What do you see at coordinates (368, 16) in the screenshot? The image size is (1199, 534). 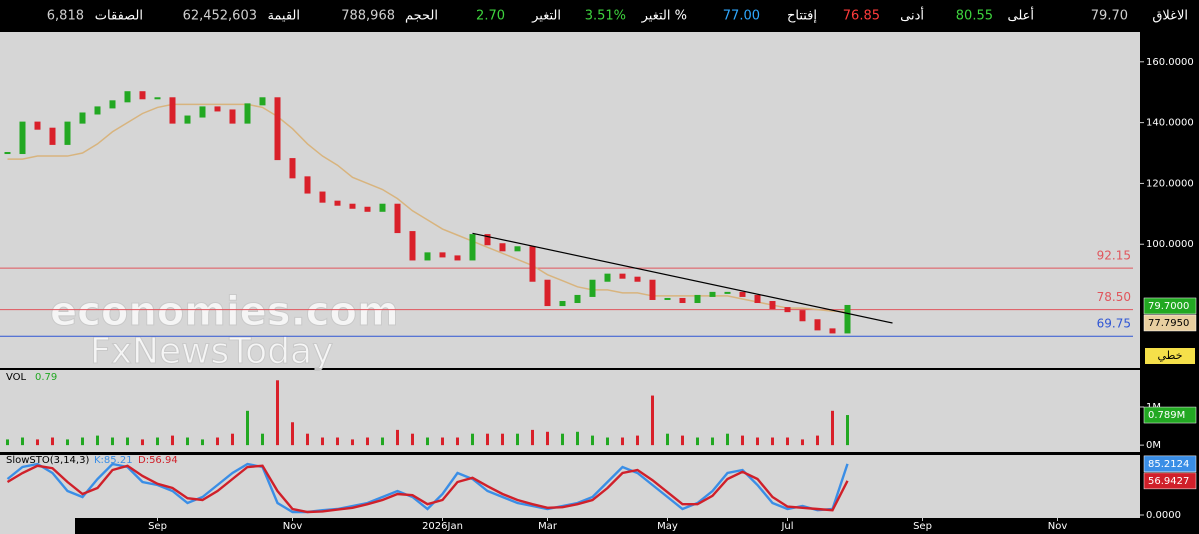 I see `header-value: 788,968` at bounding box center [368, 16].